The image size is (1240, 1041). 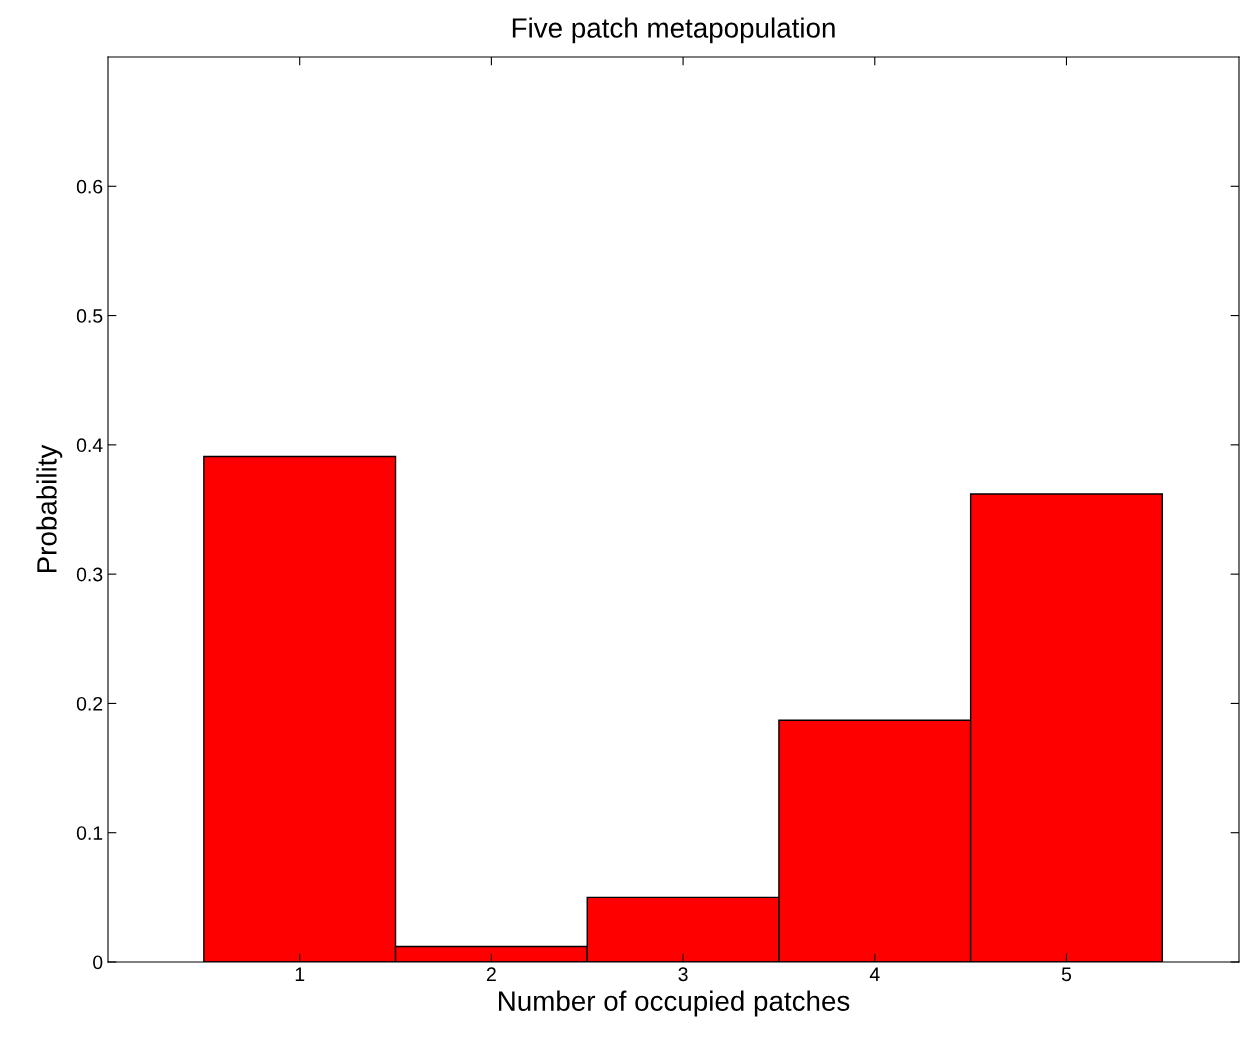 What do you see at coordinates (49, 508) in the screenshot?
I see `y-axis-title: Probability` at bounding box center [49, 508].